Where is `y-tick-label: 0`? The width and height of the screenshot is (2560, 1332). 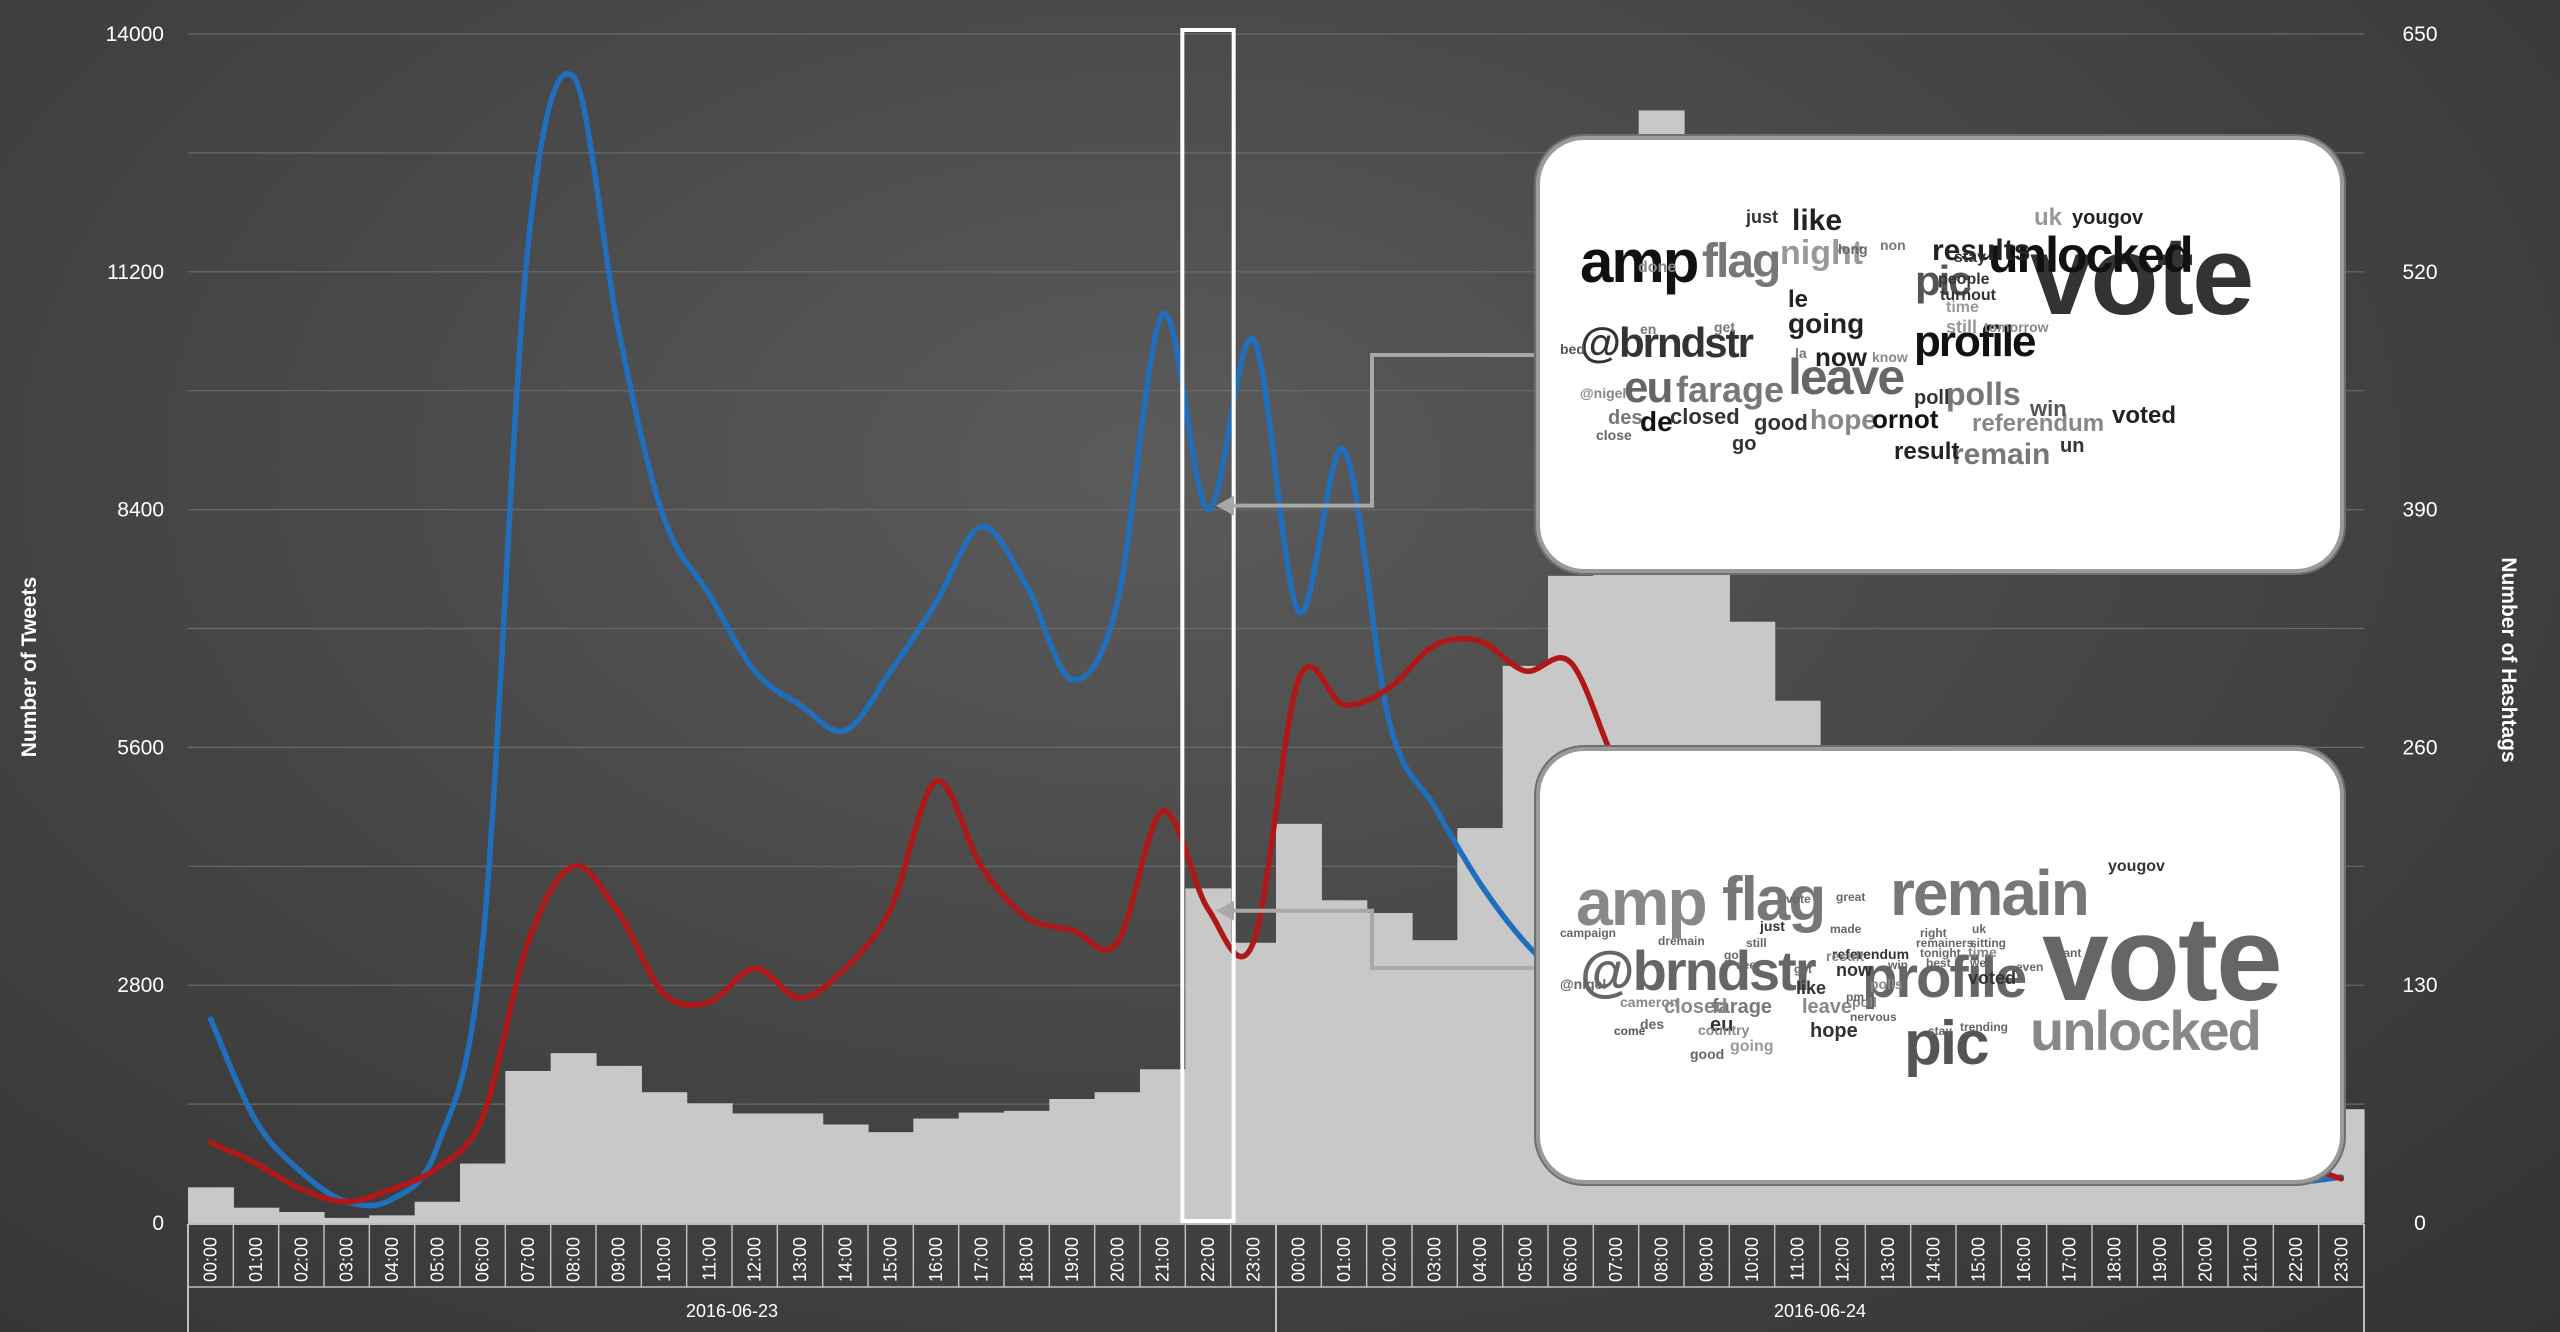
y-tick-label: 0 is located at coordinates (158, 1223).